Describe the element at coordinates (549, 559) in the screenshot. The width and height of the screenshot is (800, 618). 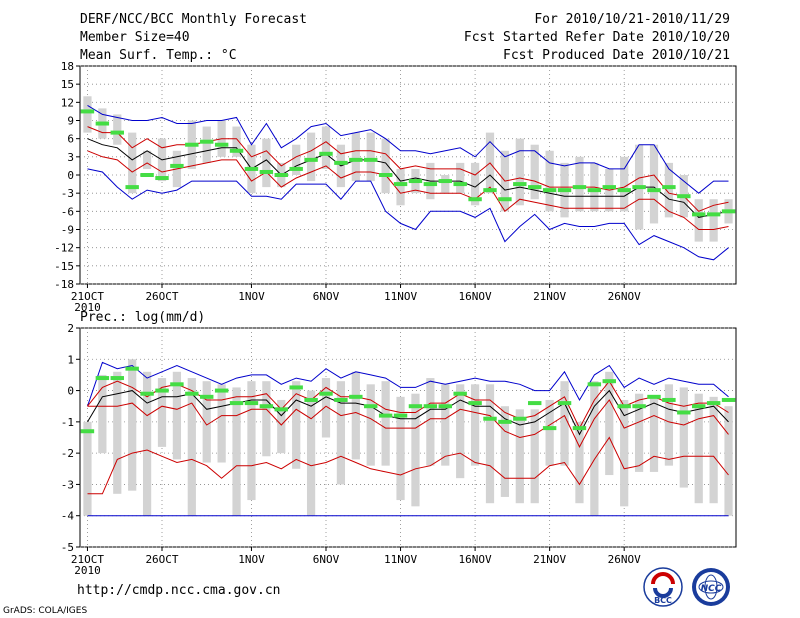
I see `prec-x-tick-label: 21NOV` at that location.